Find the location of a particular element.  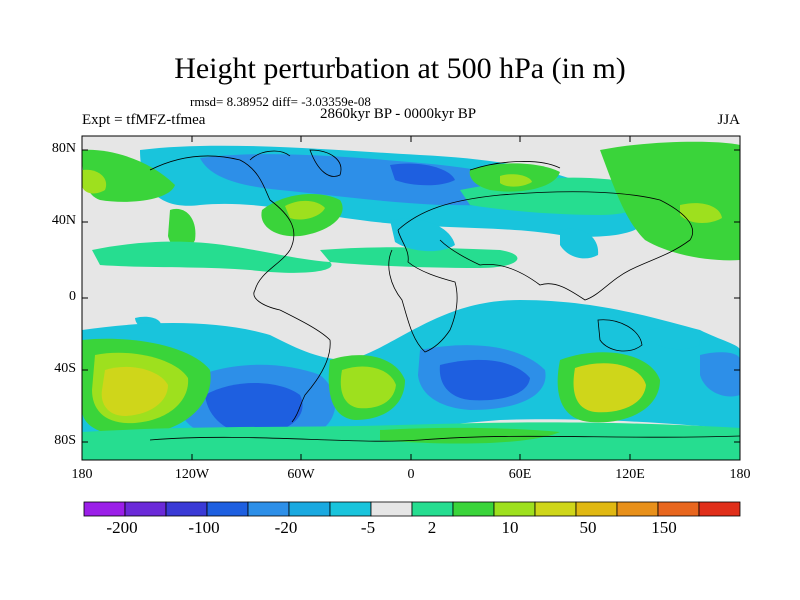

pacific-green-patch is located at coordinates (182, 229).